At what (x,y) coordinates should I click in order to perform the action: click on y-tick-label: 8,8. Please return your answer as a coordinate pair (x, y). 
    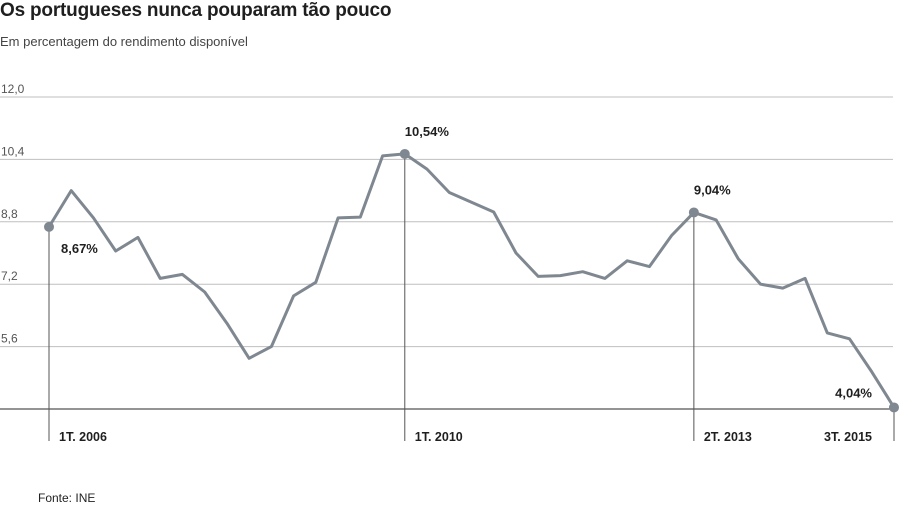
    Looking at the image, I should click on (9, 214).